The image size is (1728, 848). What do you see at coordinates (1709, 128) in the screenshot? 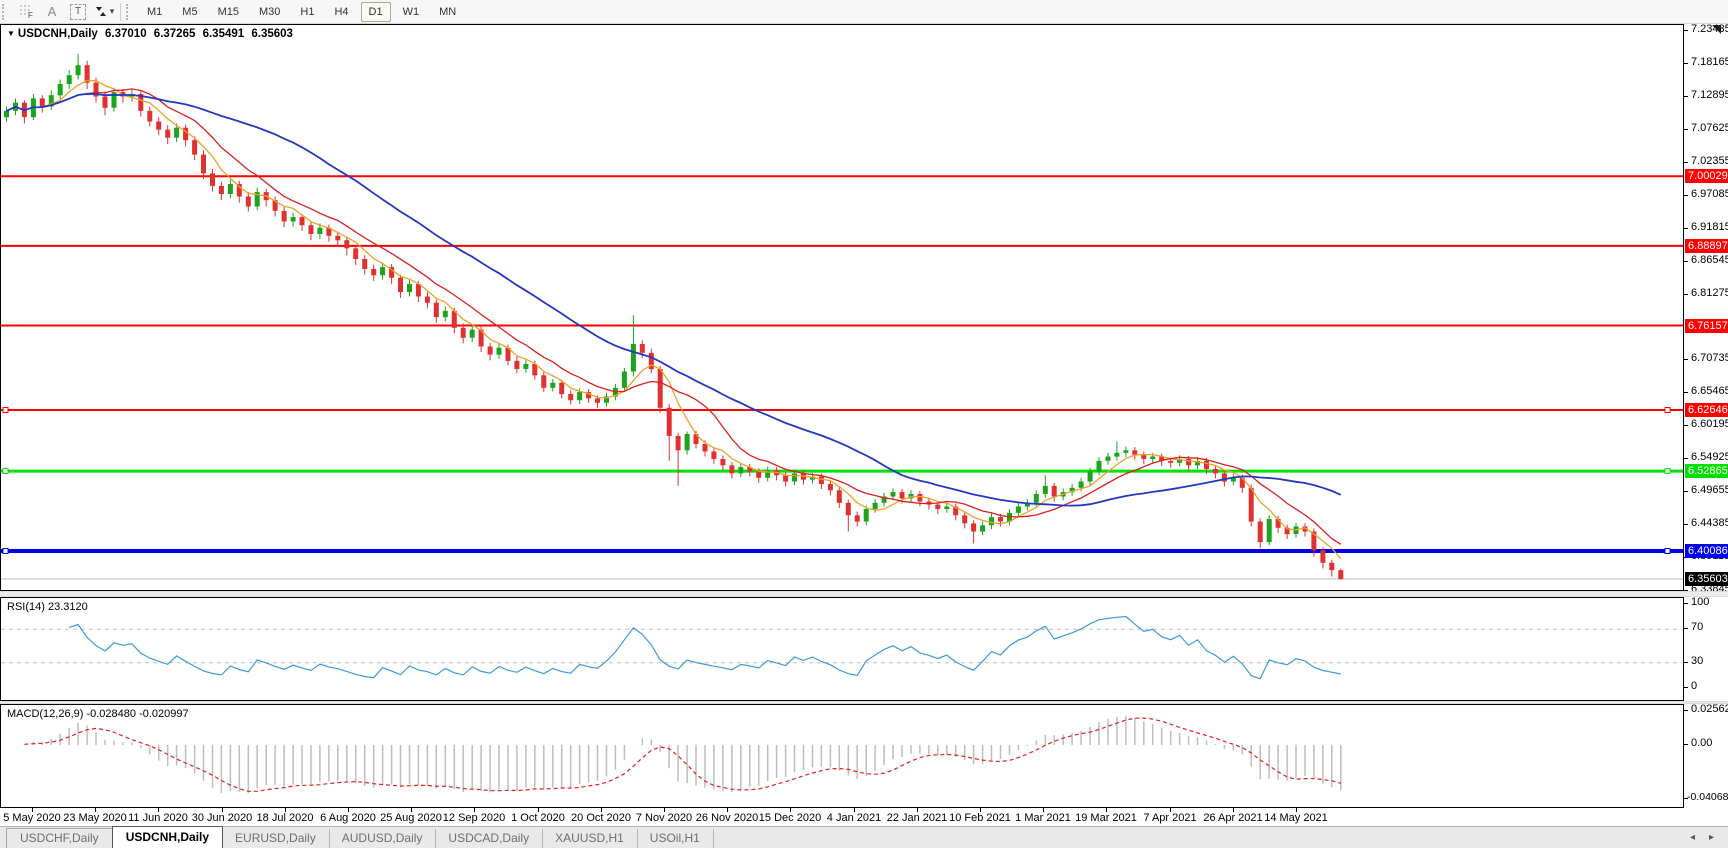
I see `price-tick-label: 7.07625` at bounding box center [1709, 128].